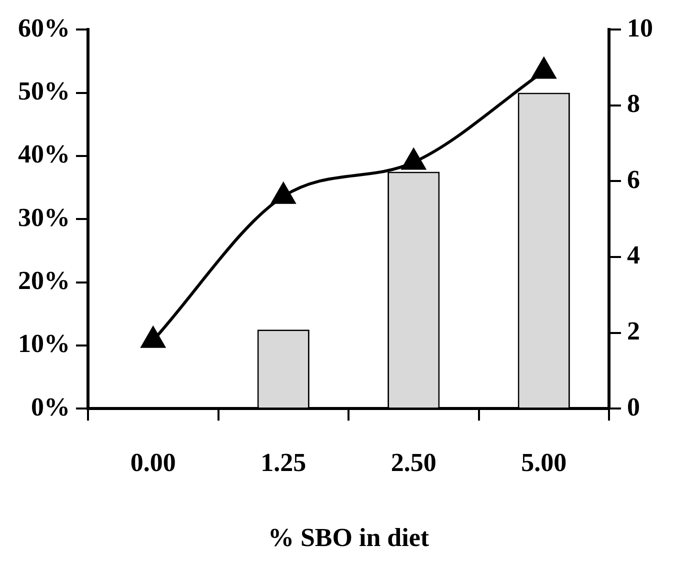  I want to click on y-tick-label: 30%, so click(44, 217).